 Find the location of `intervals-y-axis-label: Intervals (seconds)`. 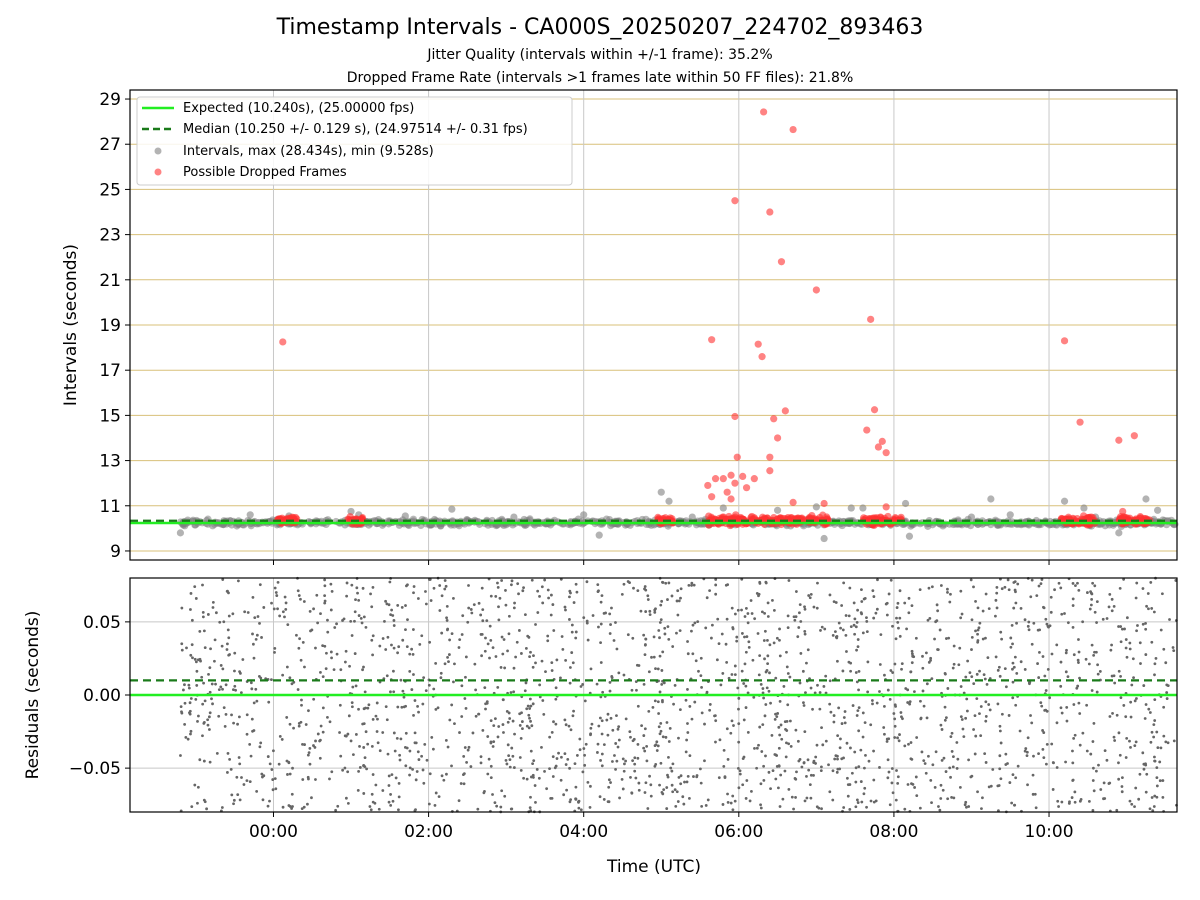

intervals-y-axis-label: Intervals (seconds) is located at coordinates (71, 325).